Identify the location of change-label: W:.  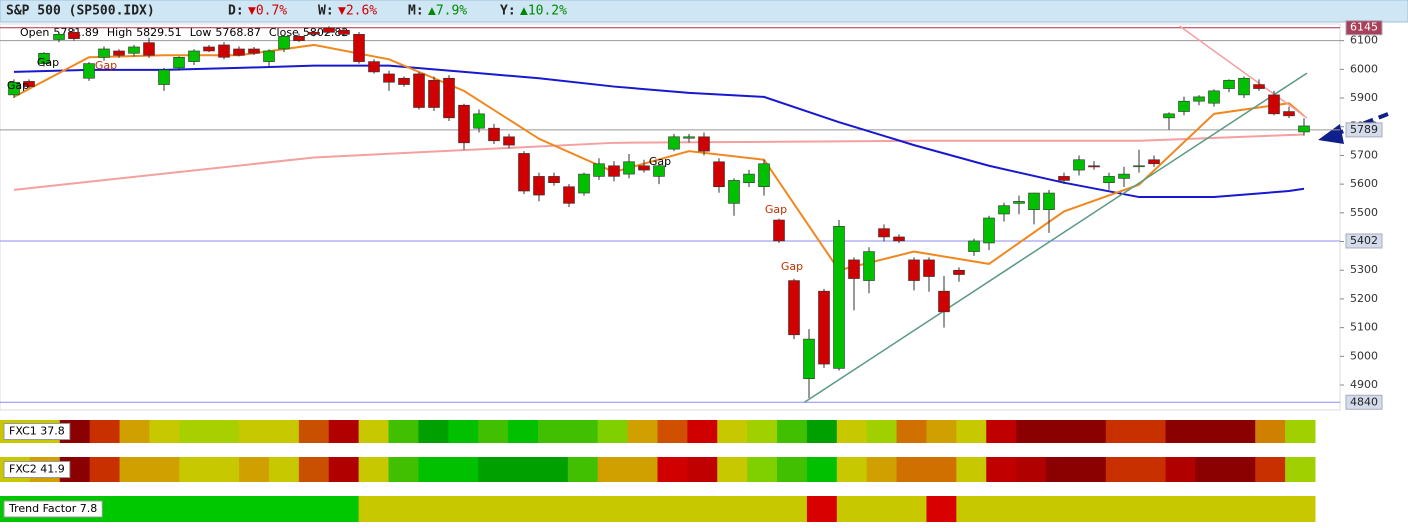
(326, 11).